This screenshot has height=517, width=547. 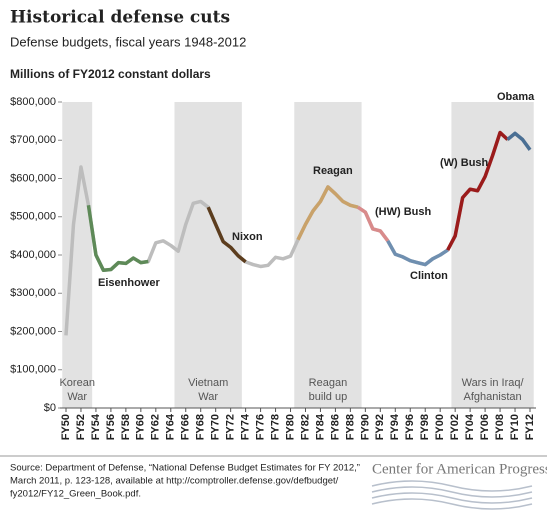 I want to click on x-tick-label: FY58, so click(x=126, y=427).